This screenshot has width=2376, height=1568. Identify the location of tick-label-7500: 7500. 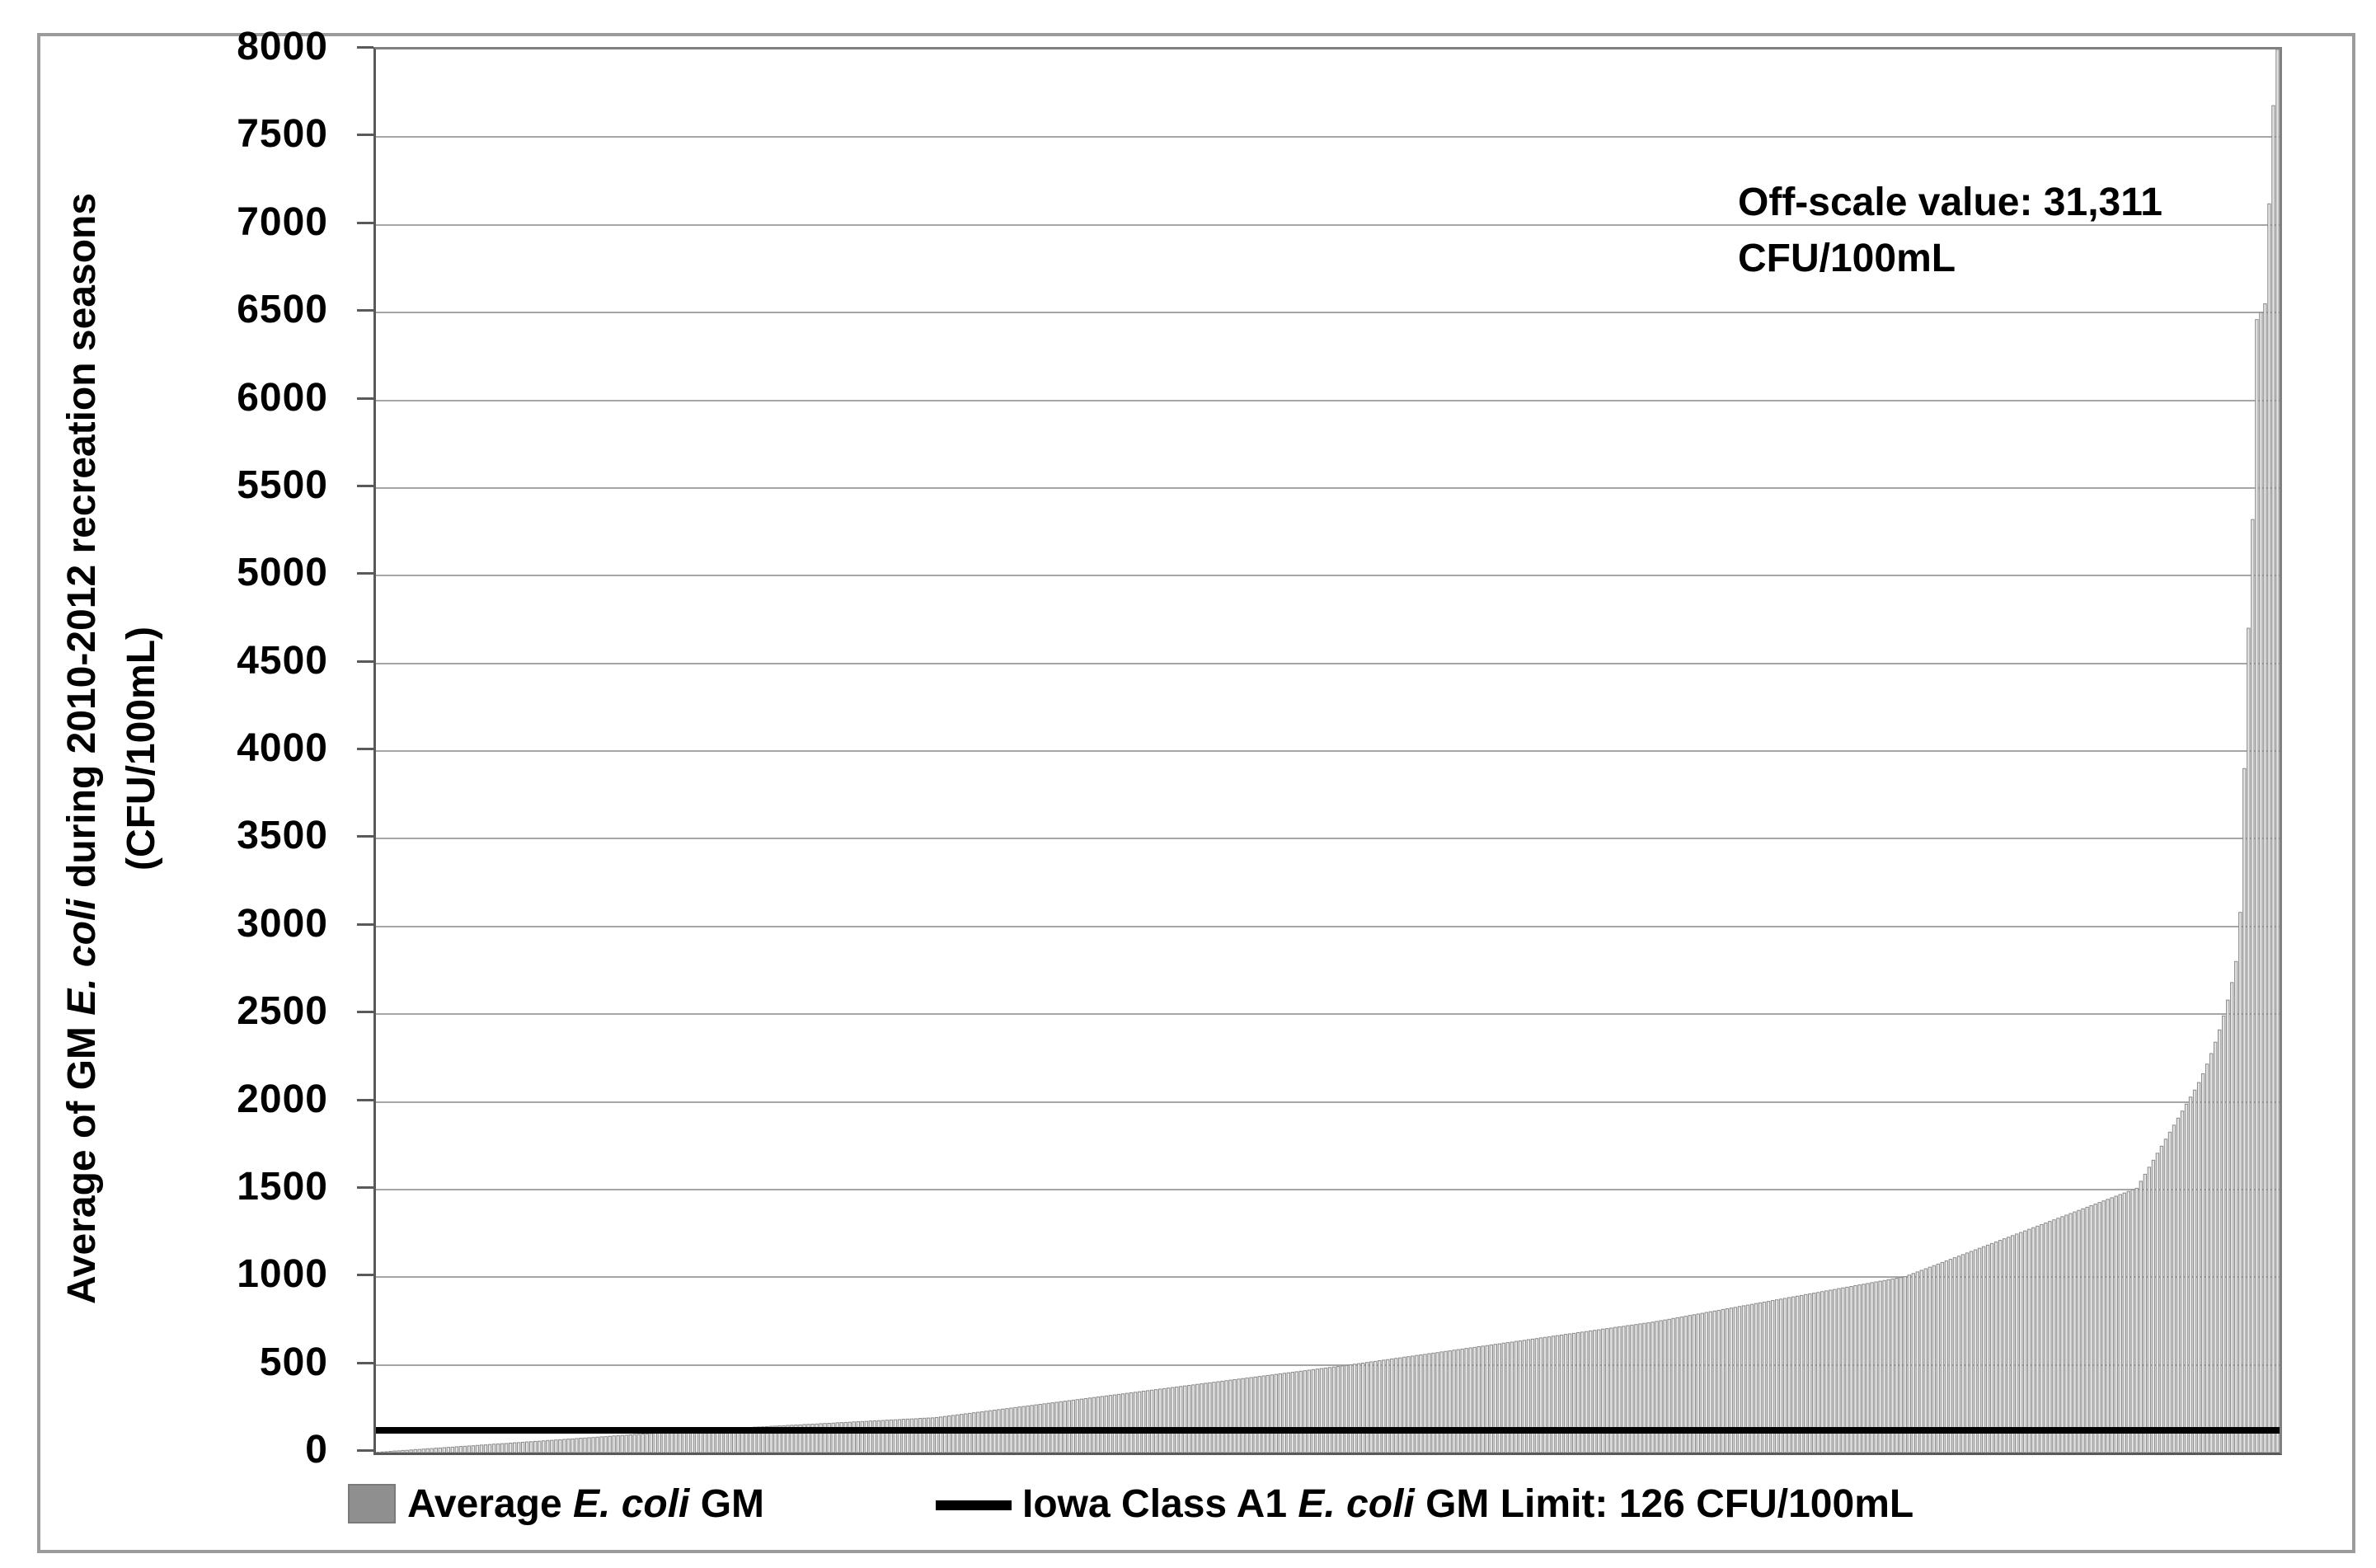
(283, 134).